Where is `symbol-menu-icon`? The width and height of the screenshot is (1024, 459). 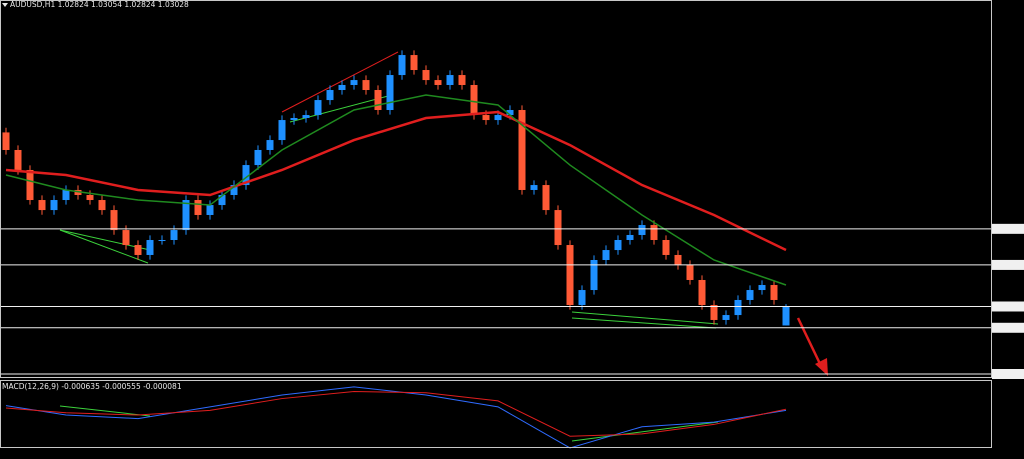
symbol-menu-icon is located at coordinates (5, 5).